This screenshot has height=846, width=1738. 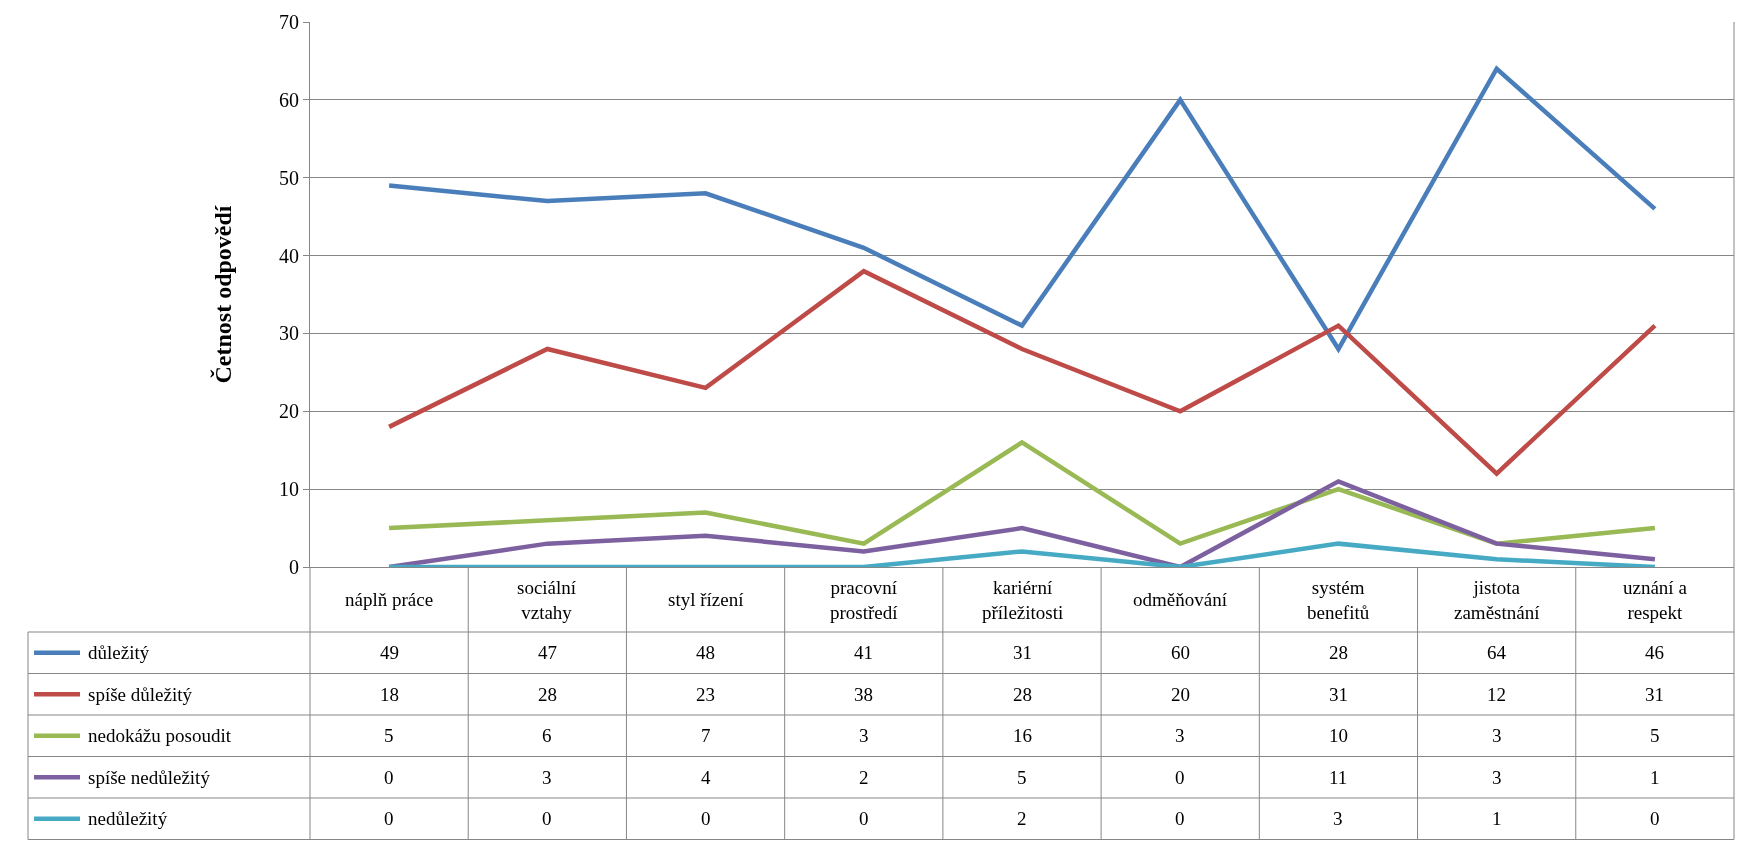 What do you see at coordinates (289, 177) in the screenshot?
I see `y-tick-label: 50` at bounding box center [289, 177].